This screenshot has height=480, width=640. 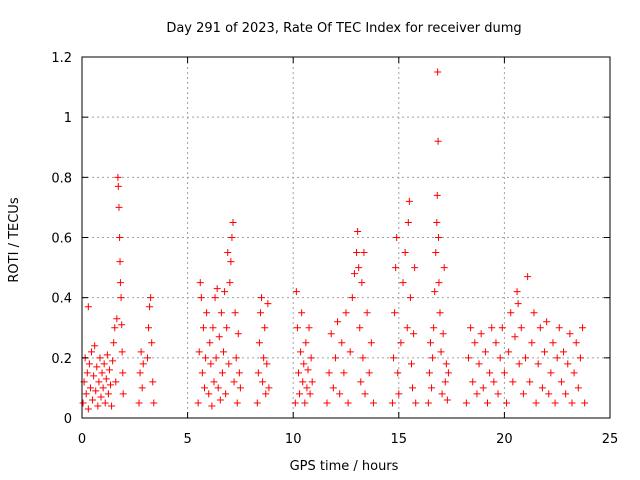 I want to click on y-axis-title: ROTI / TECUs, so click(x=14, y=239).